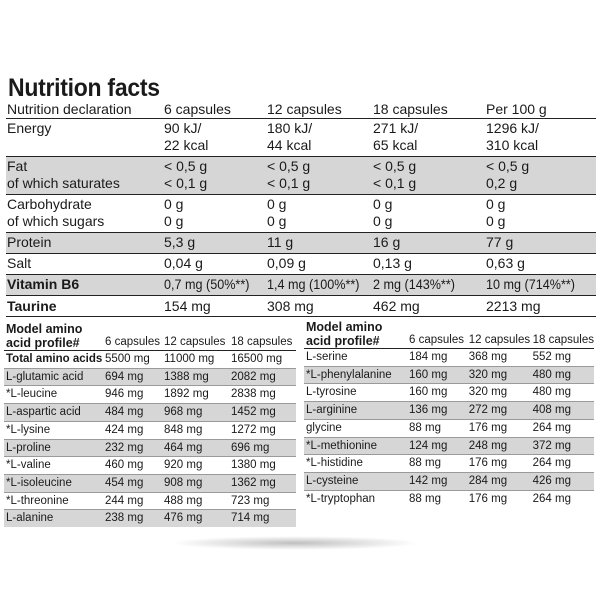  What do you see at coordinates (304, 109) in the screenshot?
I see `header-12-capsules: 12 capsules` at bounding box center [304, 109].